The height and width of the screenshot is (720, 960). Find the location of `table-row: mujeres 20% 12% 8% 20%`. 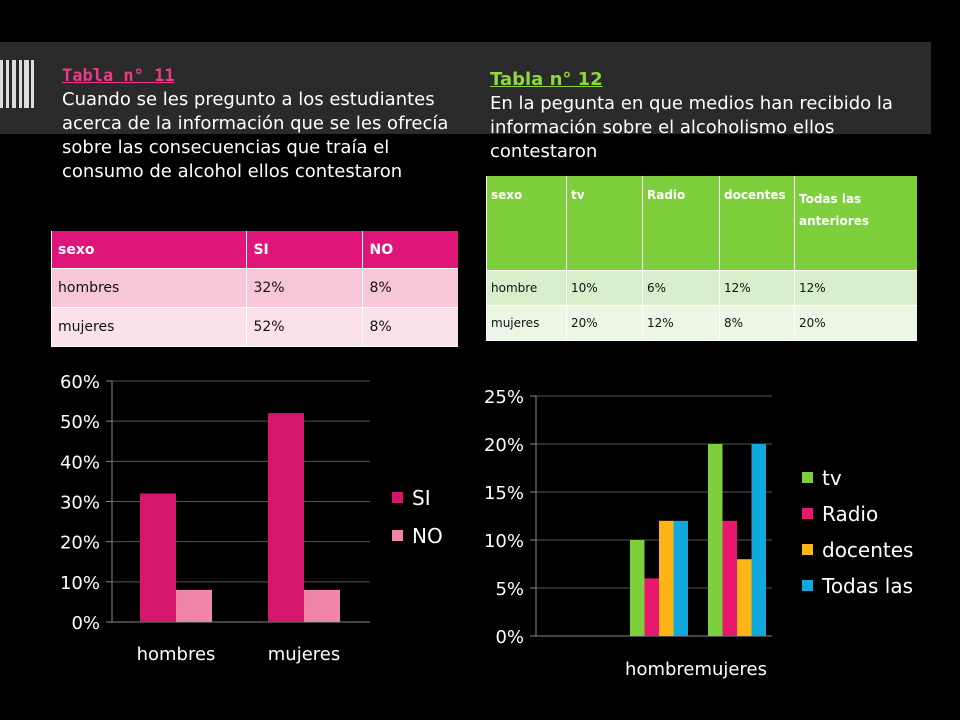

table-row: mujeres 20% 12% 8% 20% is located at coordinates (701, 323).